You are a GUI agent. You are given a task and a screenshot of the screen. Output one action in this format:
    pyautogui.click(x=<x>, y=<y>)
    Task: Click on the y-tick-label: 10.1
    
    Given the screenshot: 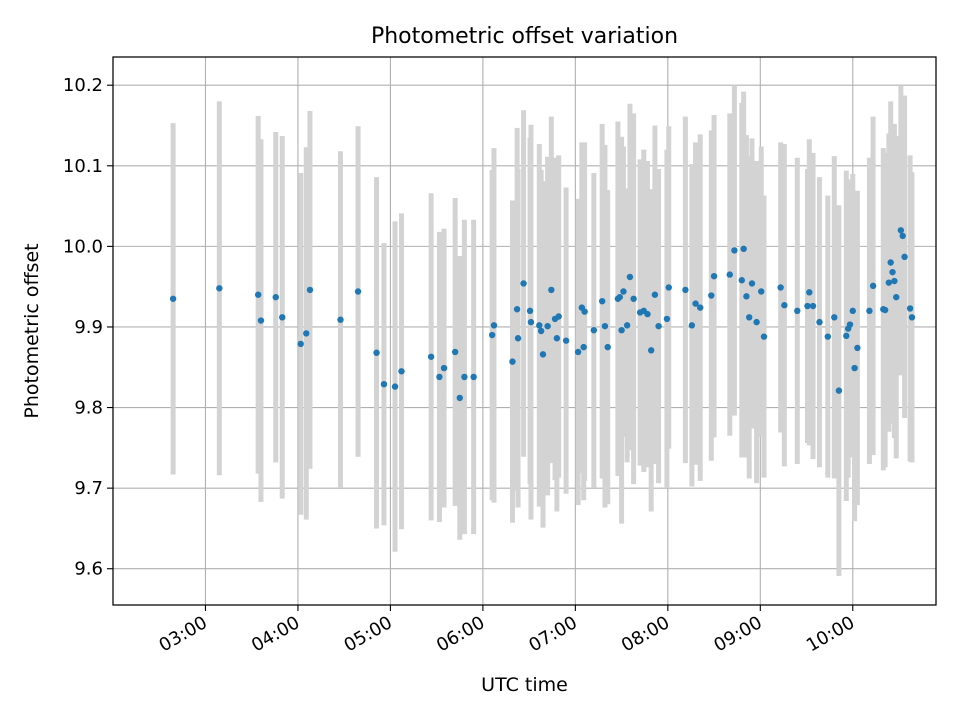 What is the action you would take?
    pyautogui.click(x=83, y=166)
    